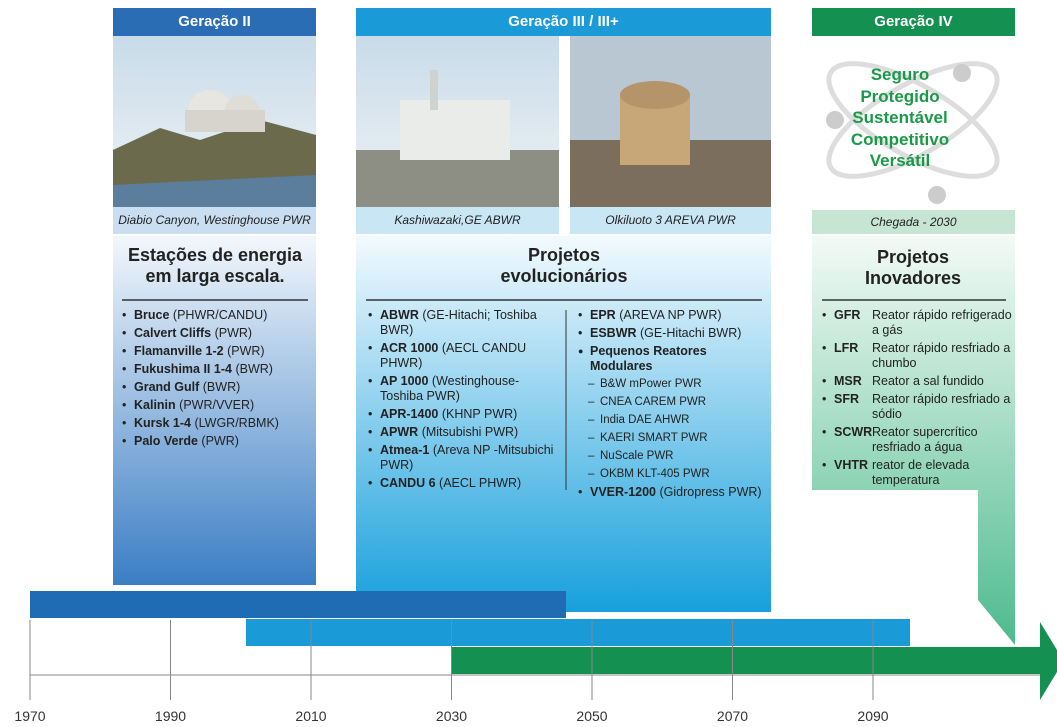 Image resolution: width=1057 pixels, height=727 pixels. What do you see at coordinates (603, 315) in the screenshot?
I see `item-name: EPR` at bounding box center [603, 315].